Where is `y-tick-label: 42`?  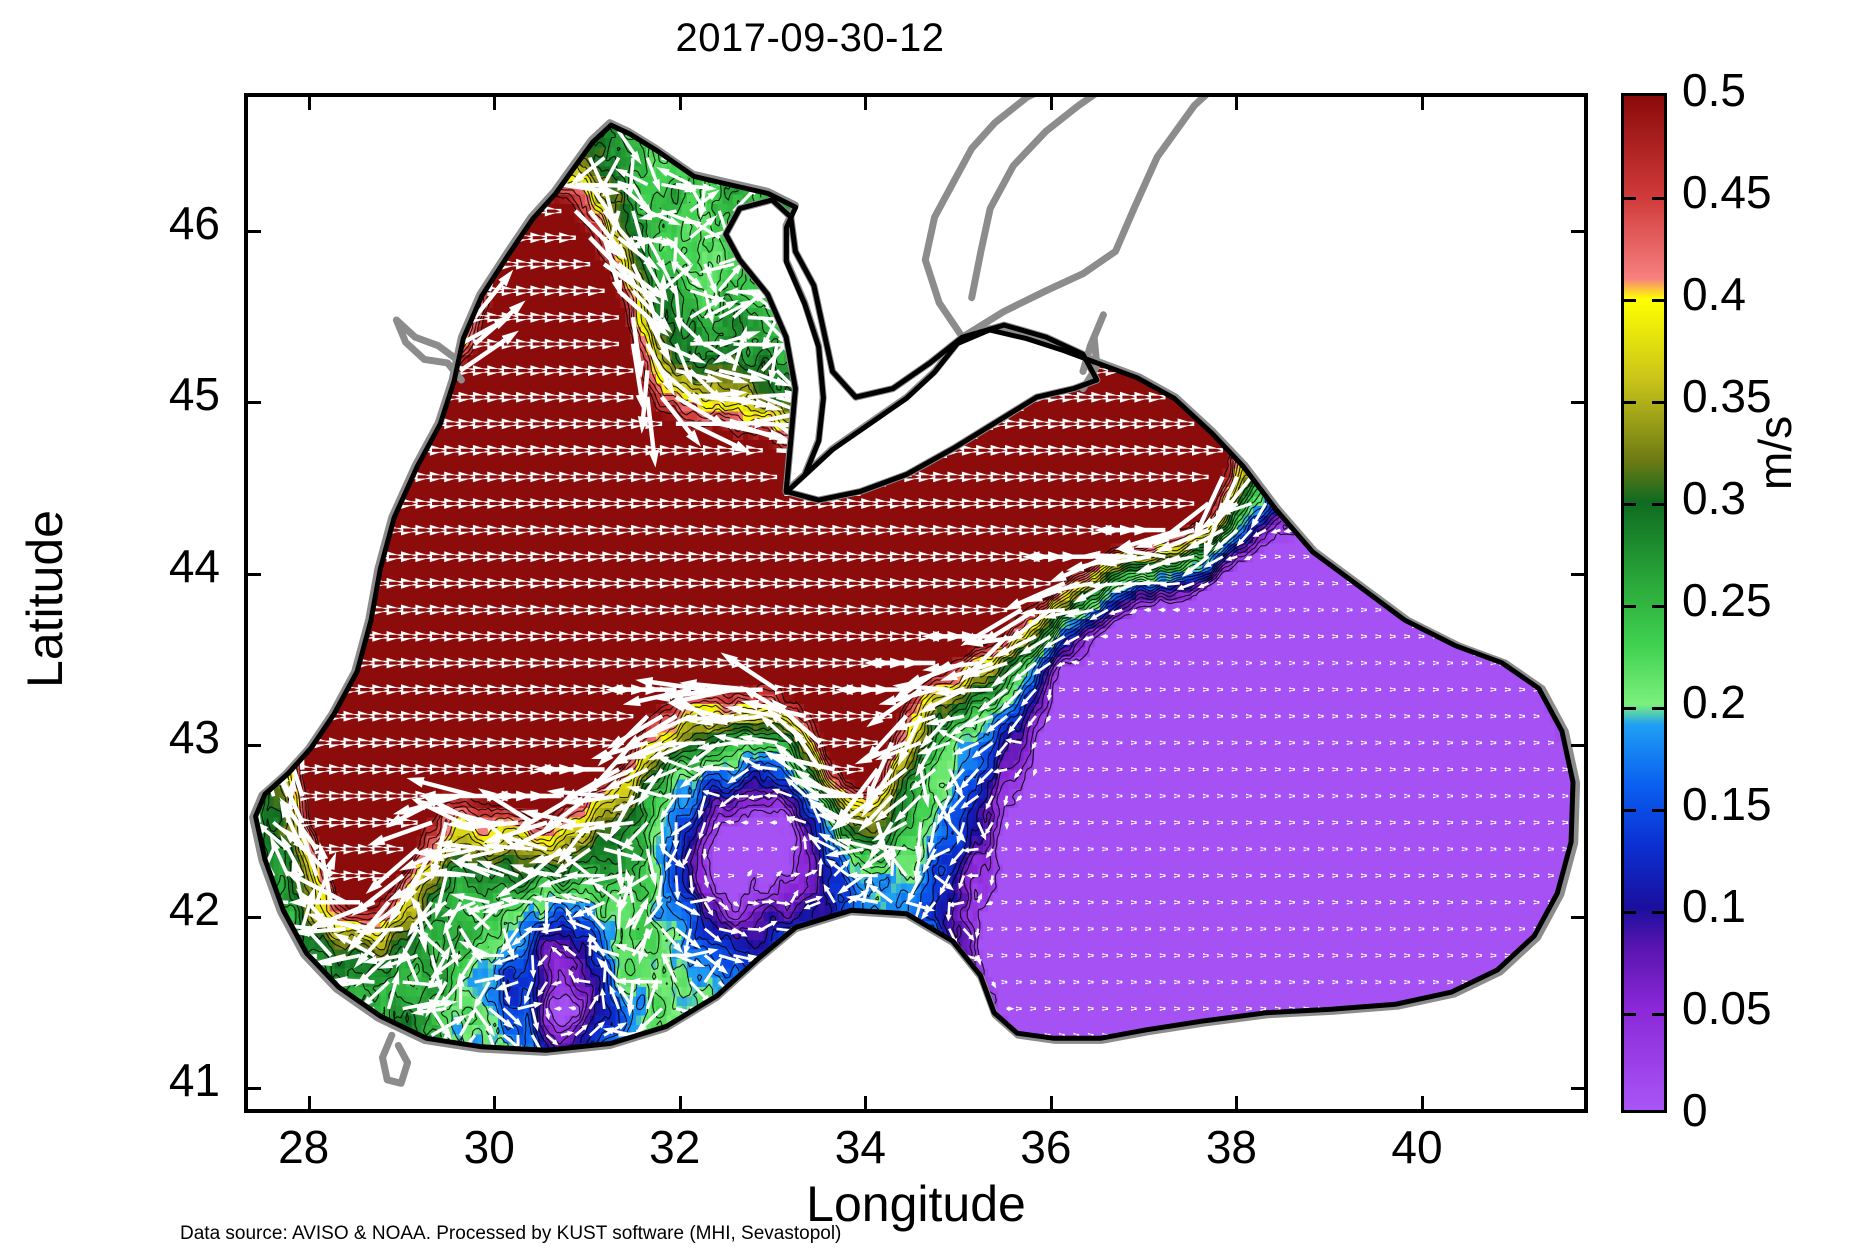 y-tick-label: 42 is located at coordinates (194, 908).